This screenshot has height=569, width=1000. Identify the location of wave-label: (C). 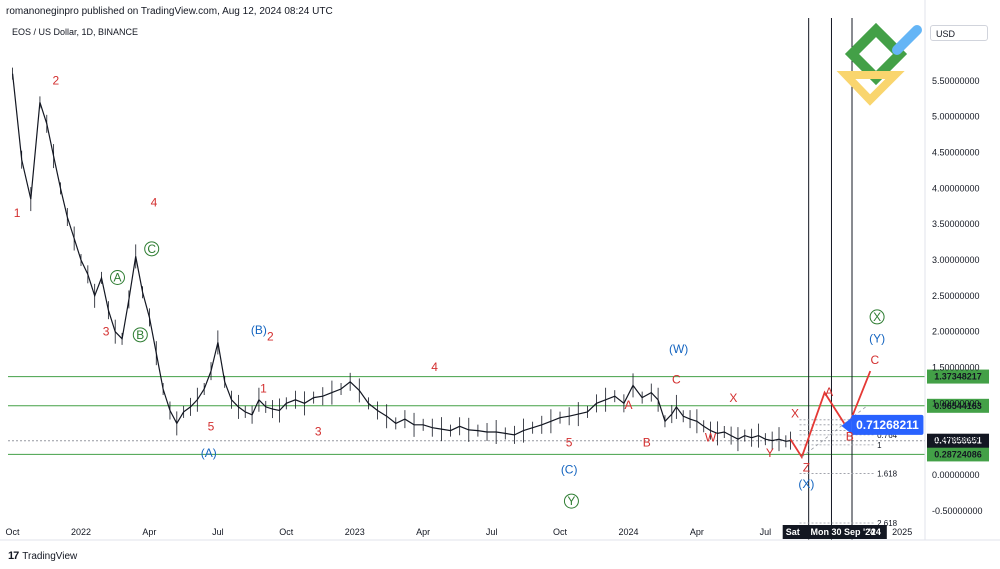
(569, 470).